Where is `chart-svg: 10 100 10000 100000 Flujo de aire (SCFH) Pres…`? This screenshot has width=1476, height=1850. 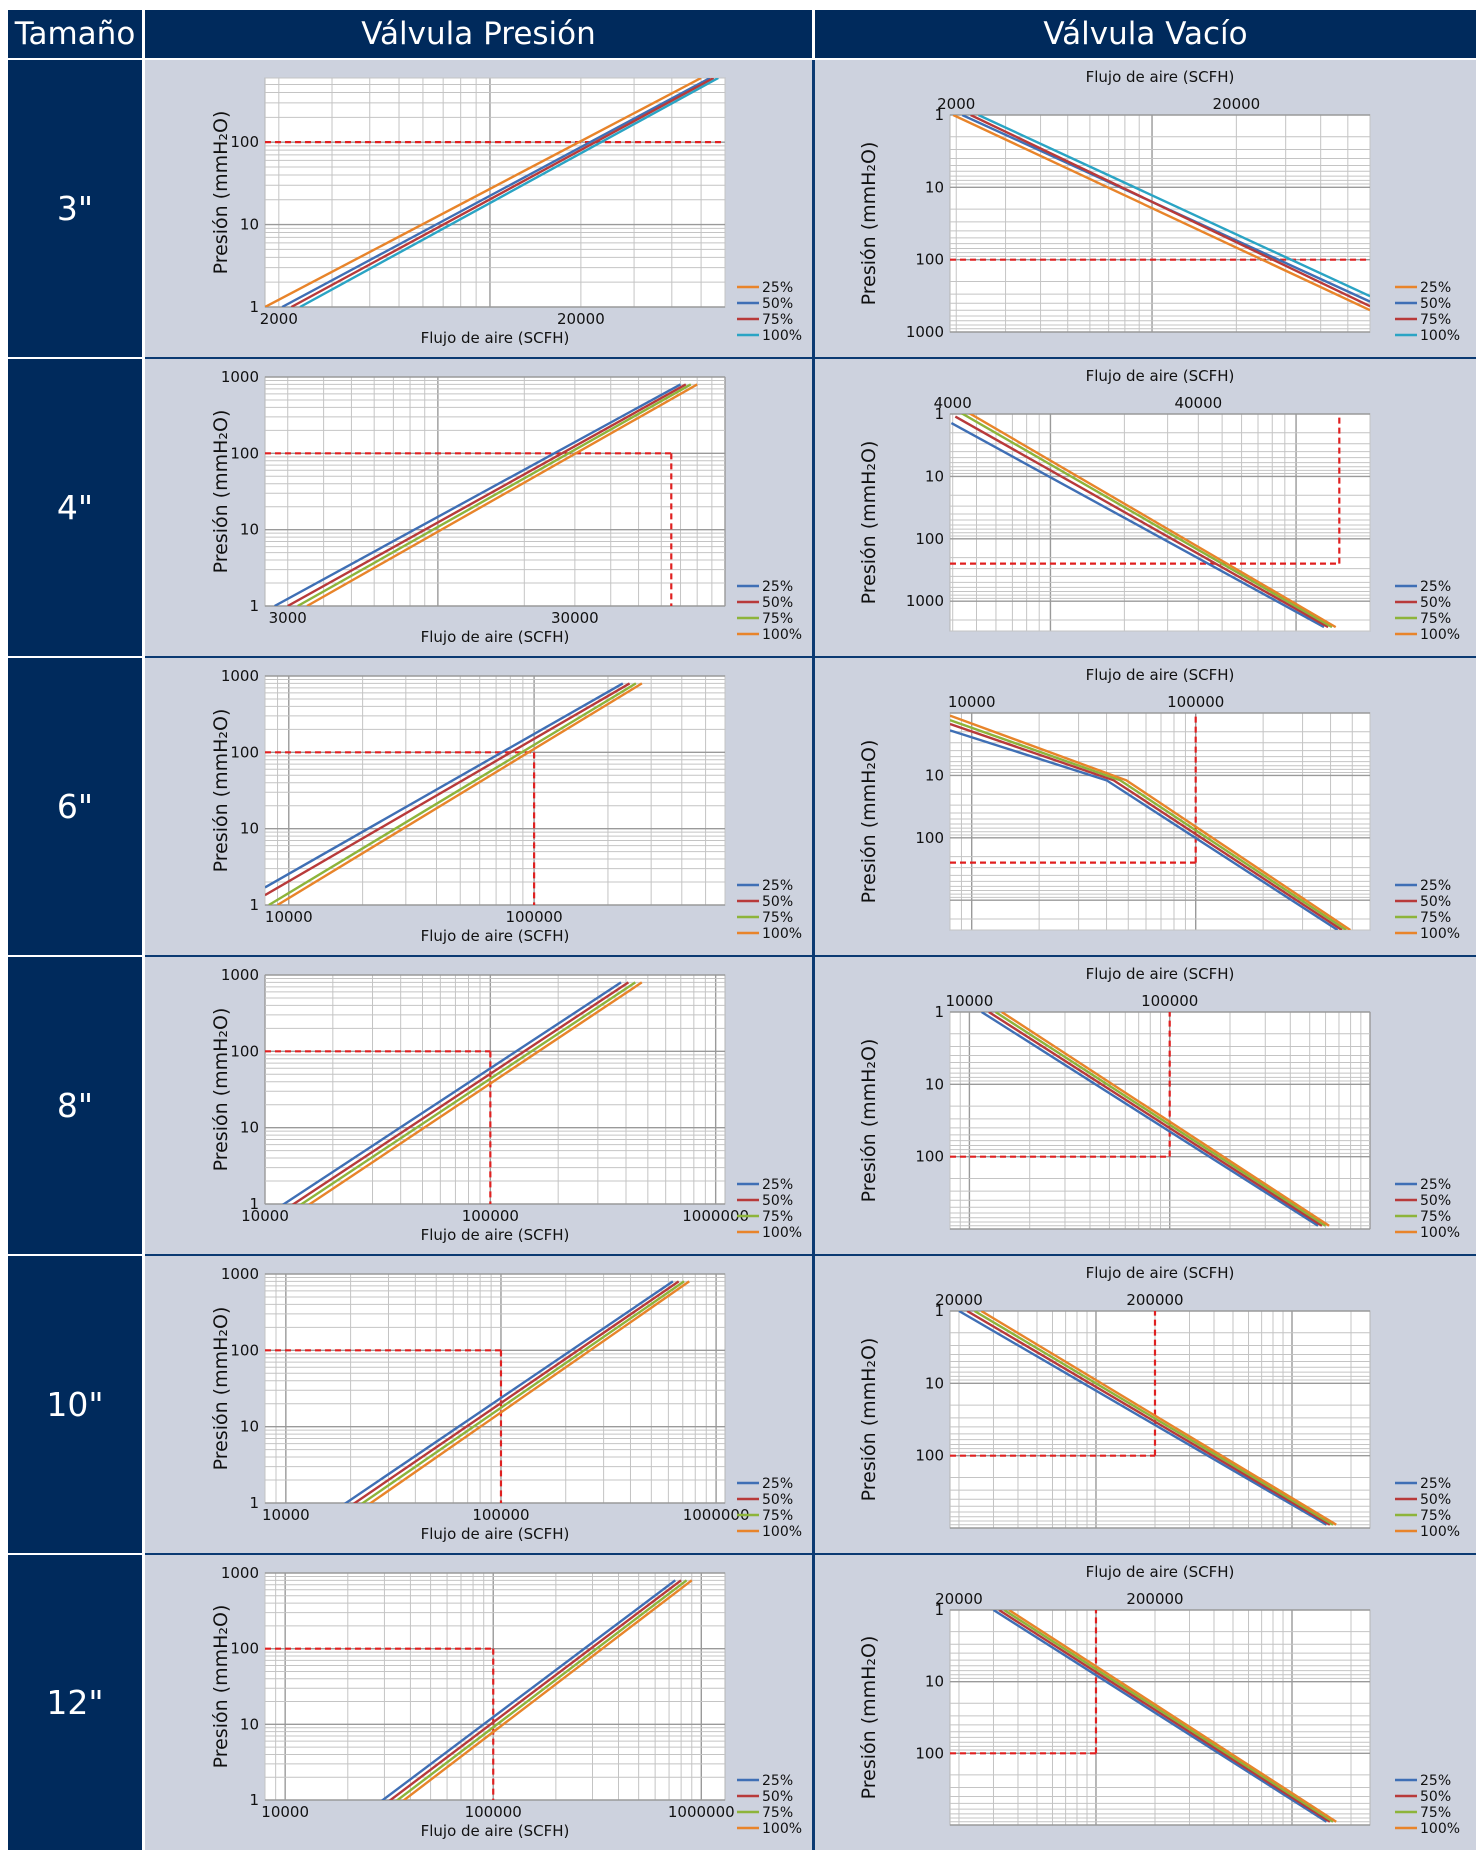
chart-svg: 10 100 10000 100000 Flujo de aire (SCFH) Pres… is located at coordinates (1159, 804).